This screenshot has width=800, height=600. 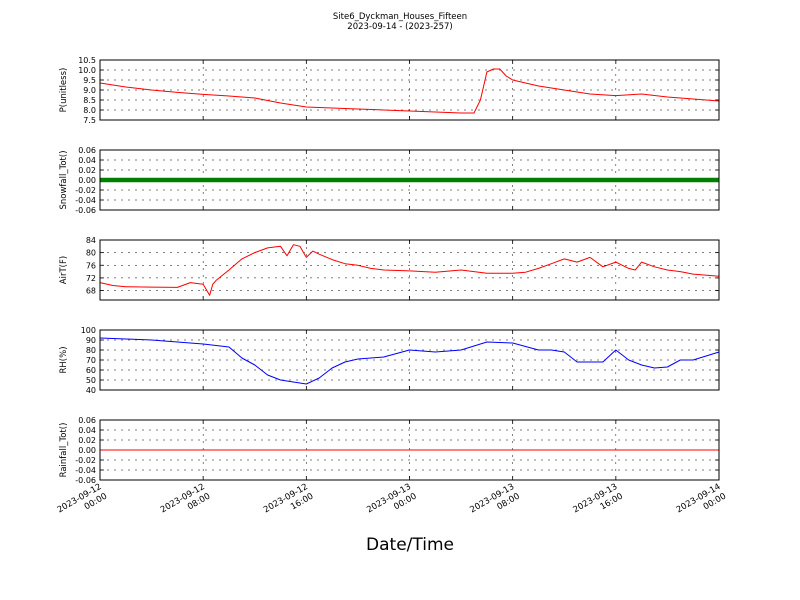 What do you see at coordinates (91, 278) in the screenshot?
I see `y-tick-label: 72` at bounding box center [91, 278].